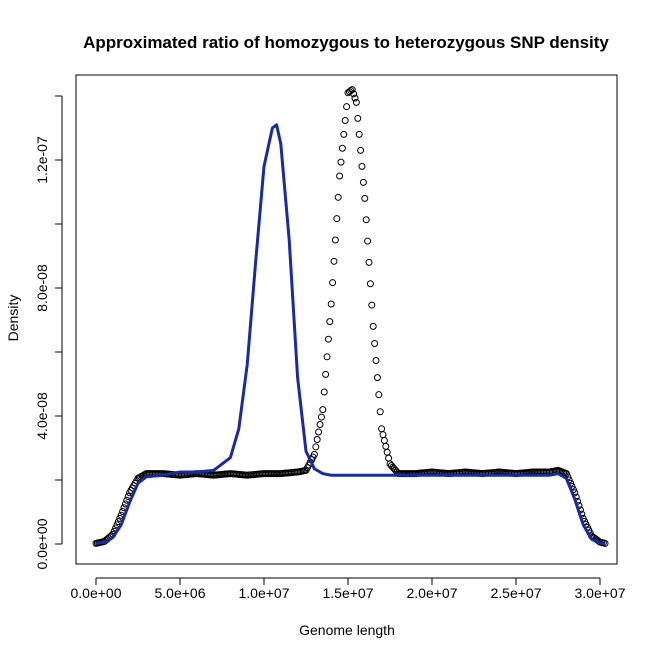 The width and height of the screenshot is (657, 657). What do you see at coordinates (48, 332) in the screenshot?
I see `y-axis: 0.0e+00 4.0e-08 8.0e-08 1.2e-07` at bounding box center [48, 332].